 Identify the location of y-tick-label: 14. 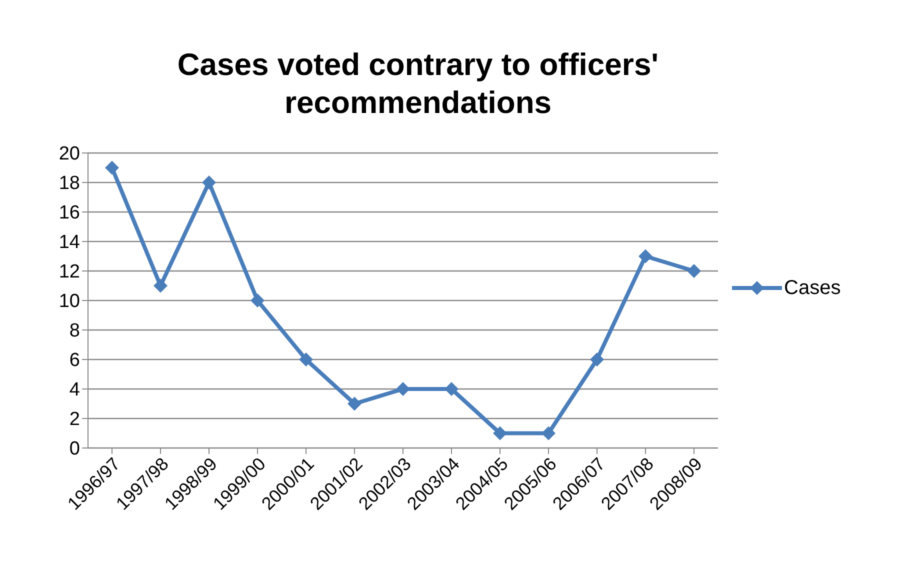
(69, 243).